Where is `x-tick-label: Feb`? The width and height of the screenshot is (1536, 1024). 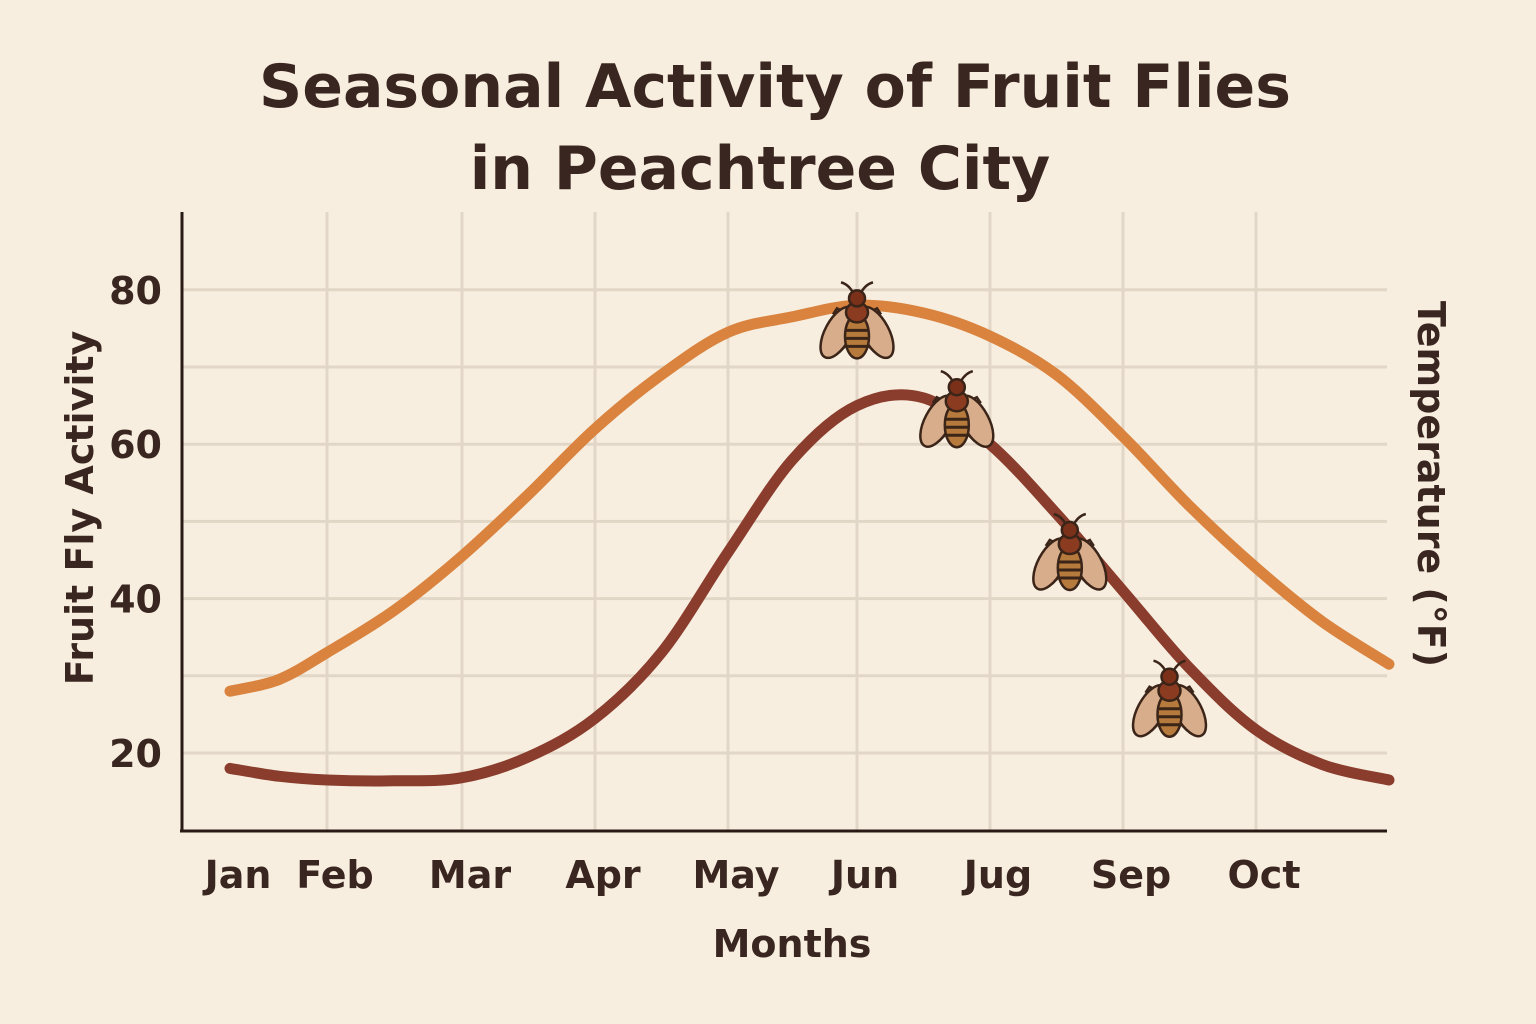
x-tick-label: Feb is located at coordinates (334, 875).